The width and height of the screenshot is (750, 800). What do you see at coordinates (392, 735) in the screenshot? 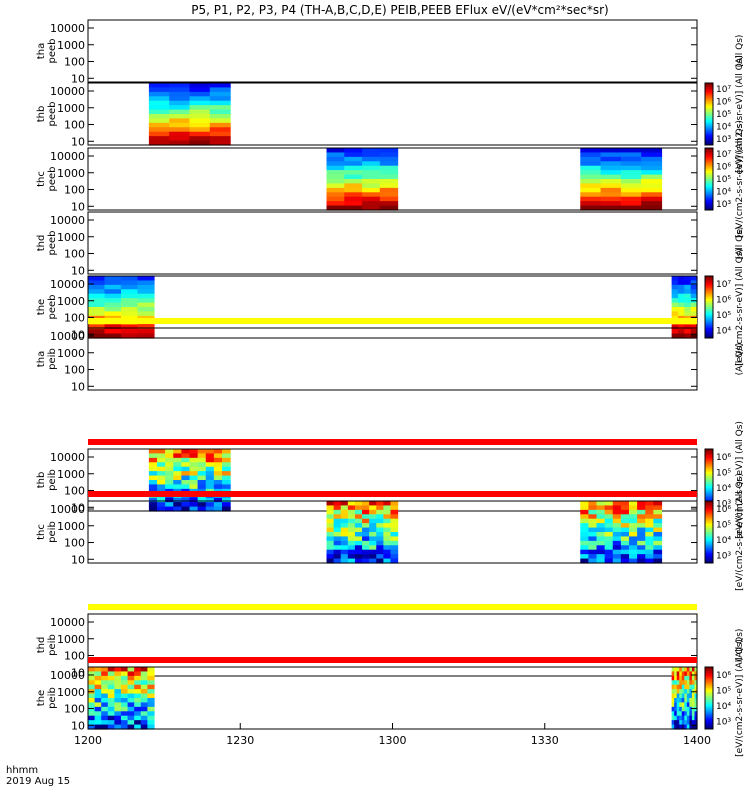
I see `x-axis: 1200 1230 1300 1330 1400` at bounding box center [392, 735].